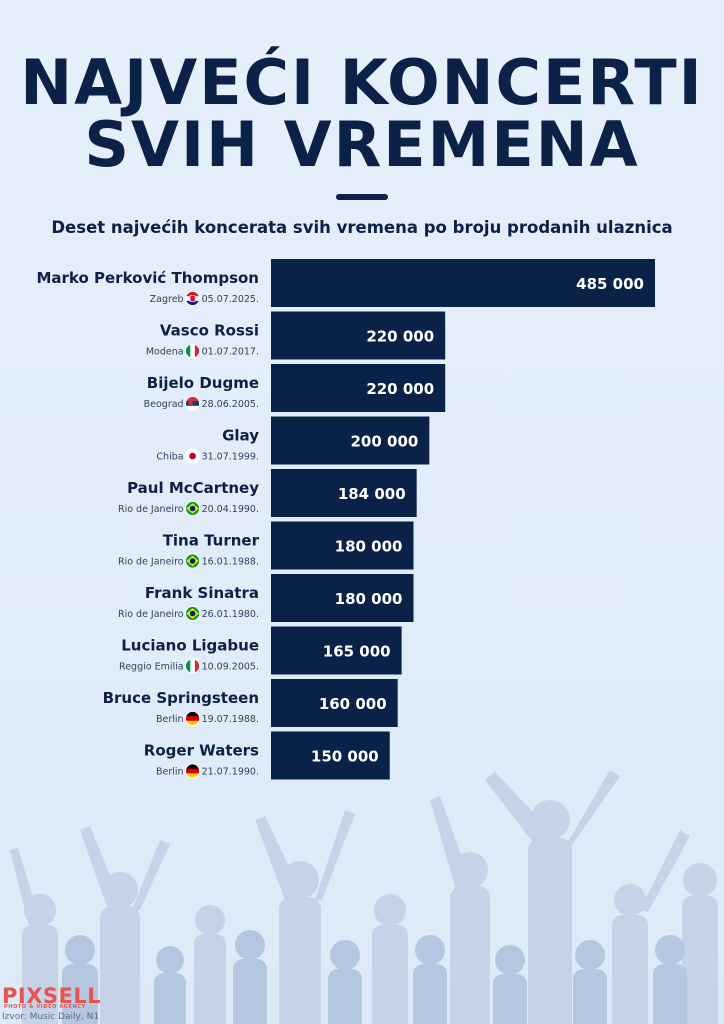 The image size is (724, 1024). I want to click on chart-row: 220 000 Bijelo Dugme 28.06.2005. Beograd, so click(295, 388).